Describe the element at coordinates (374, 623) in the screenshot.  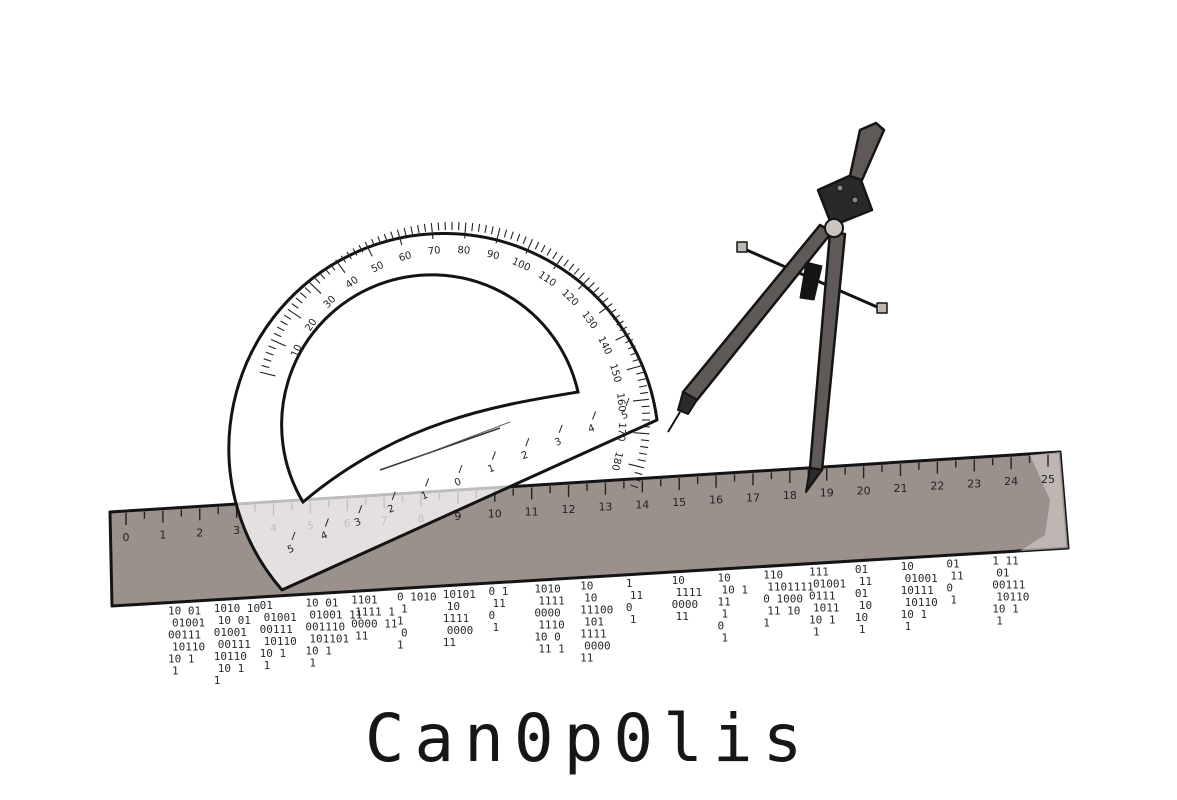
I see `binary-digits: 0000 11` at that location.